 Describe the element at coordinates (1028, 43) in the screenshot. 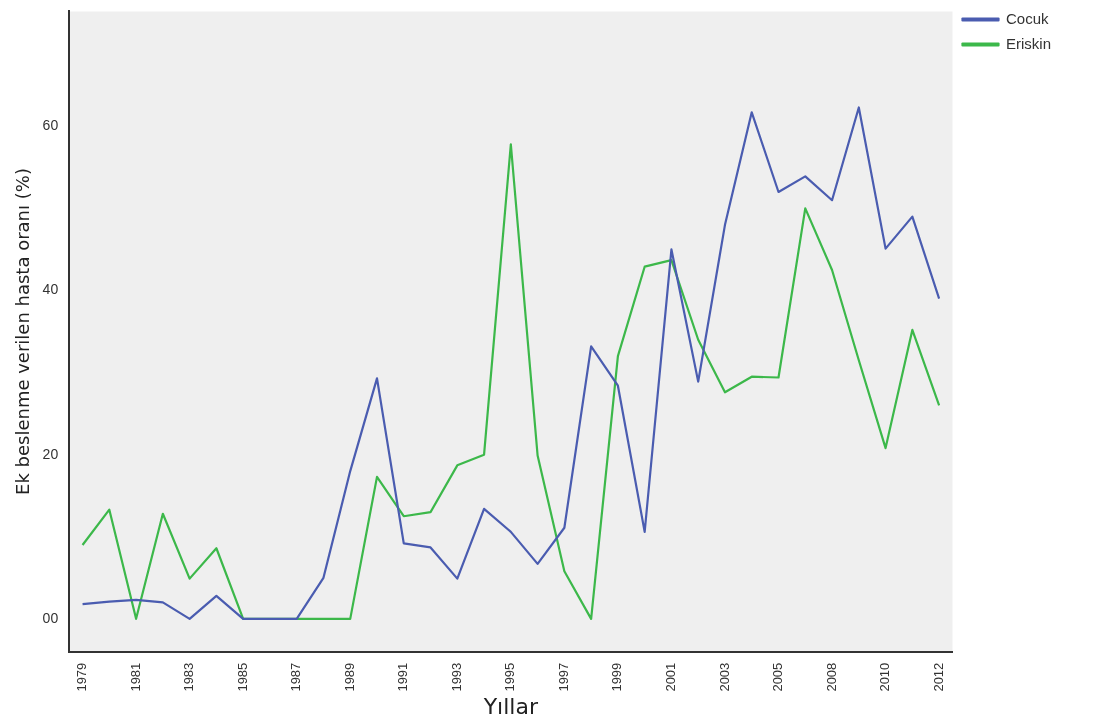

I see `legend-label: Eriskin` at that location.